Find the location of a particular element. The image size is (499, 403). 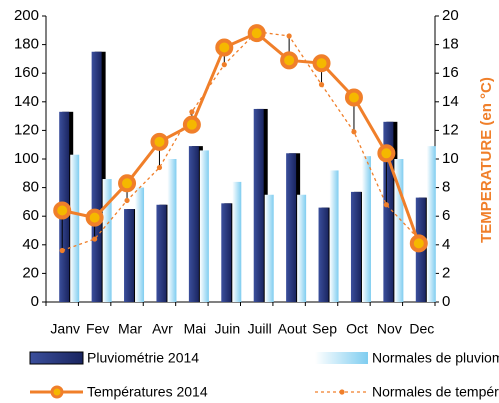

y-tick-label: 100 is located at coordinates (26, 158).